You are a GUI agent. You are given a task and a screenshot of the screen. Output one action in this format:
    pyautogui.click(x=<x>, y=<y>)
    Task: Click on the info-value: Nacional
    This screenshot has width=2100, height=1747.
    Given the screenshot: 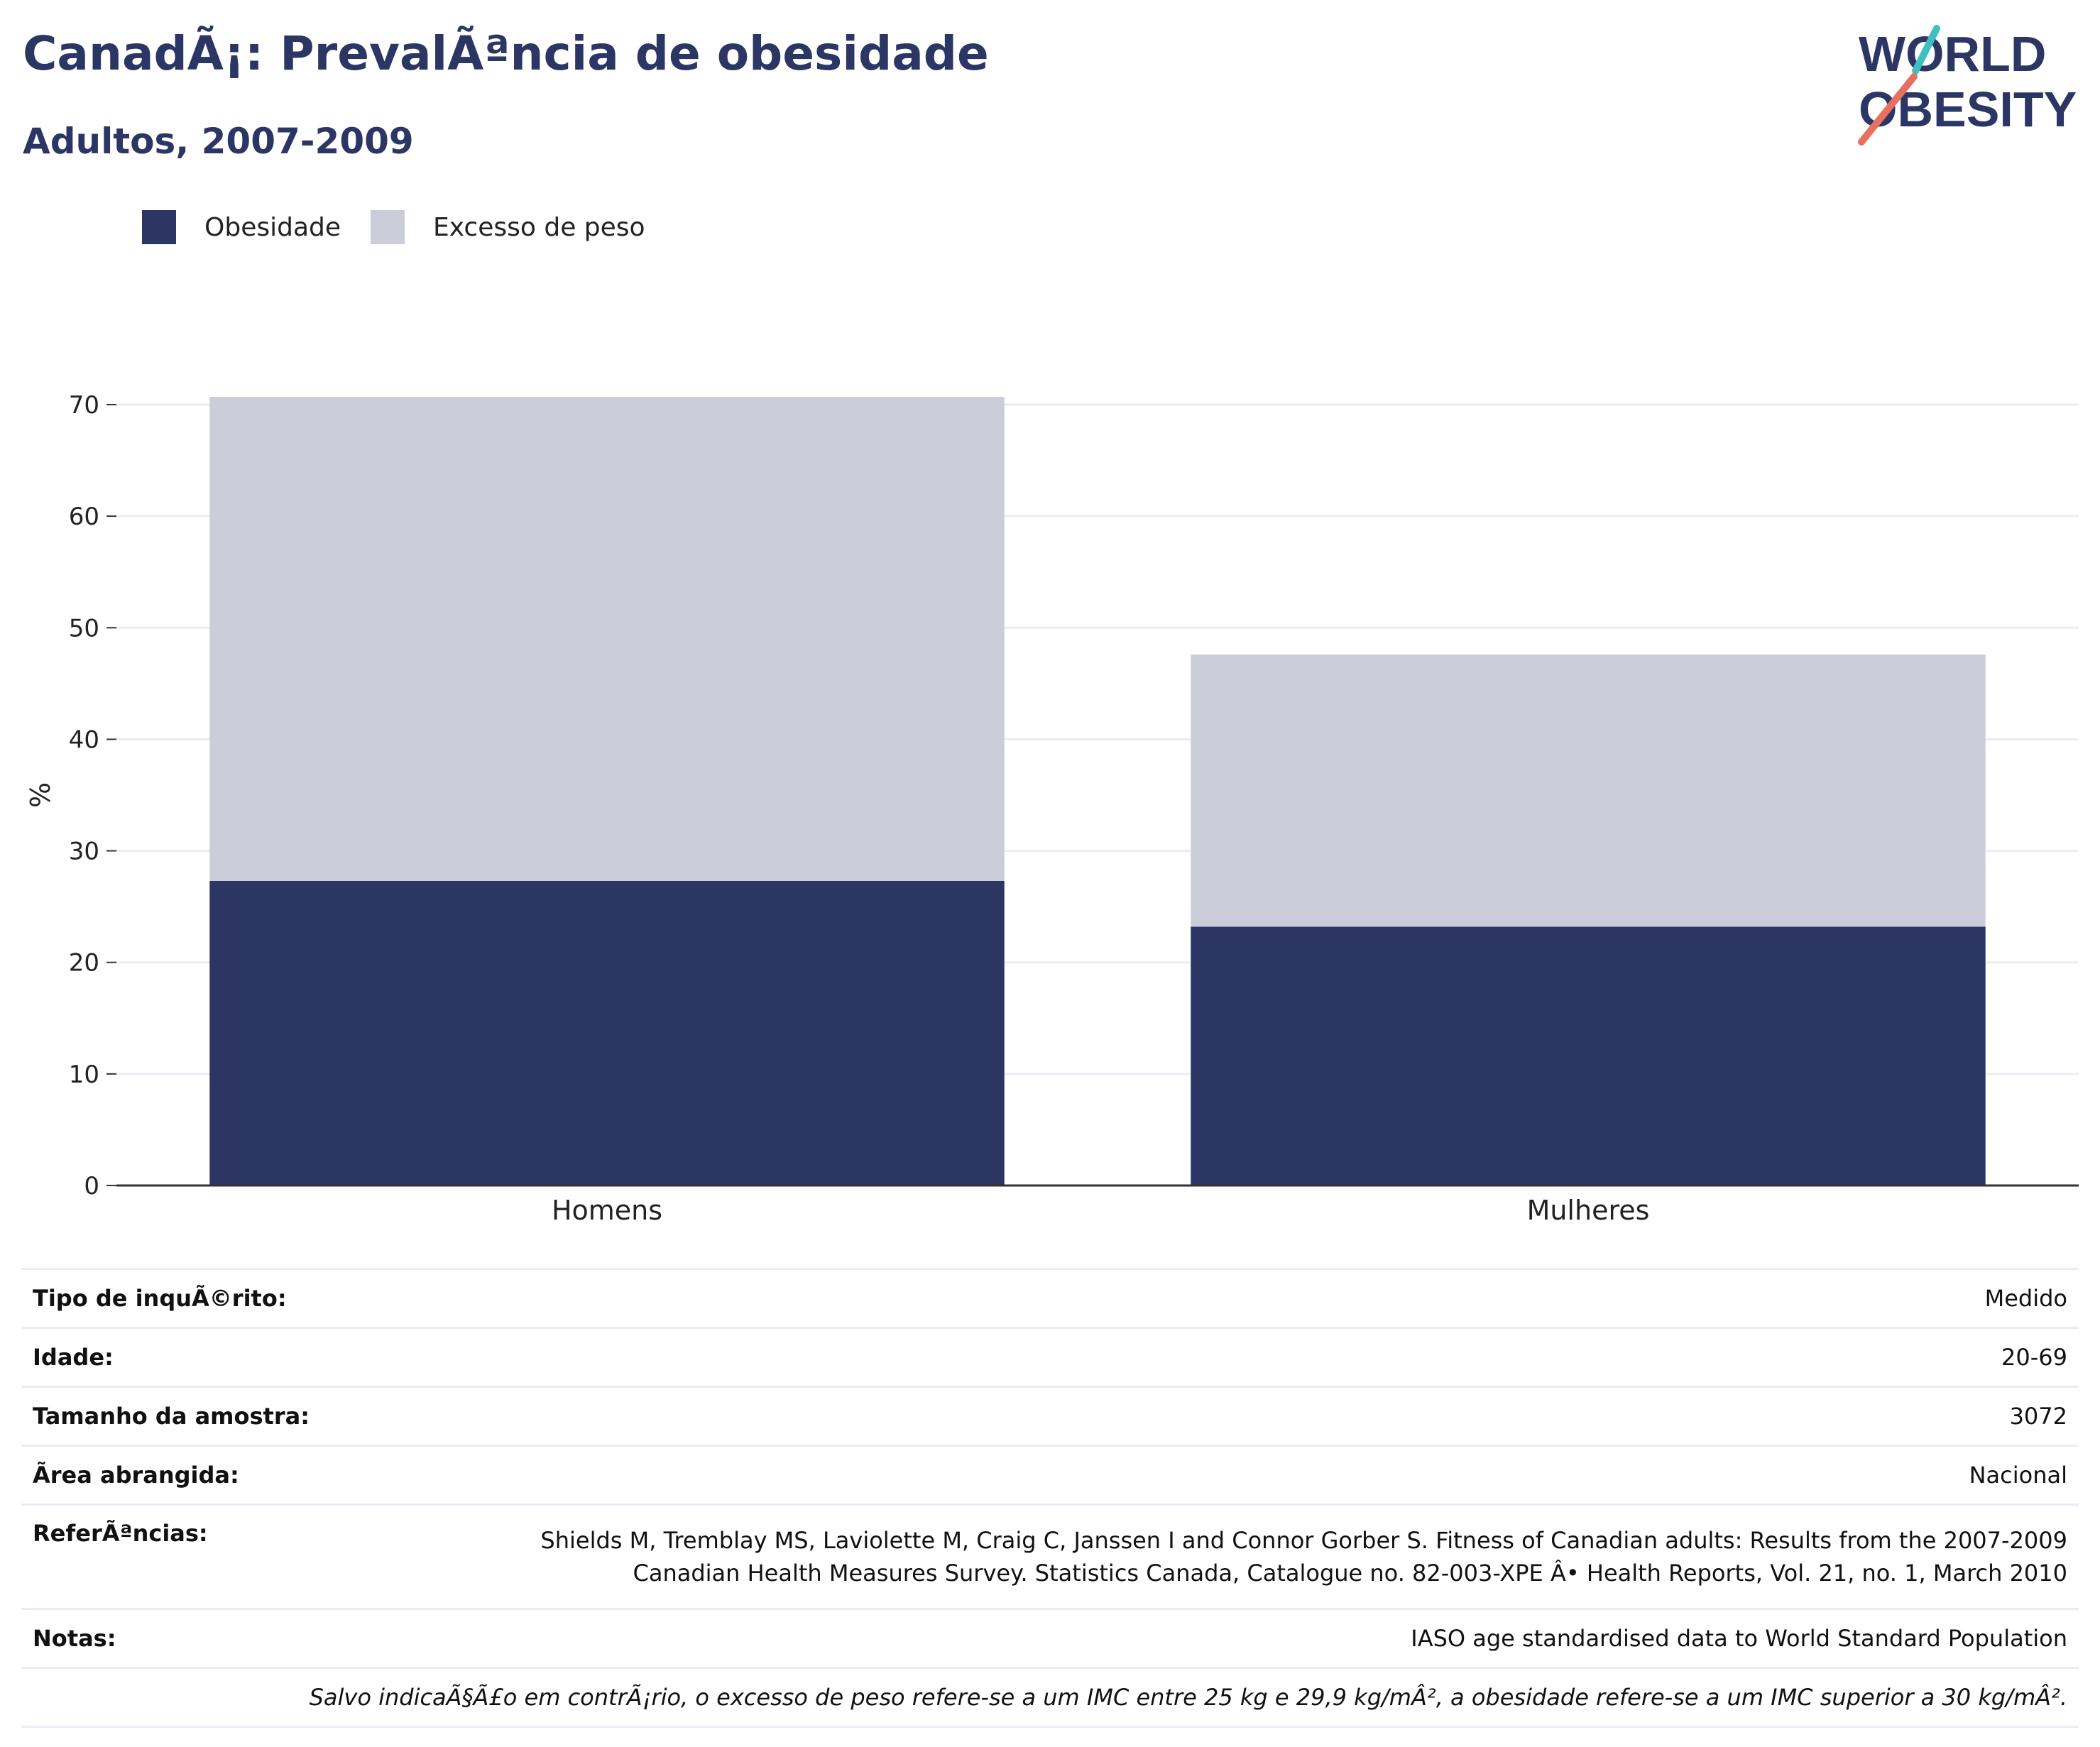 What is the action you would take?
    pyautogui.click(x=1260, y=1475)
    